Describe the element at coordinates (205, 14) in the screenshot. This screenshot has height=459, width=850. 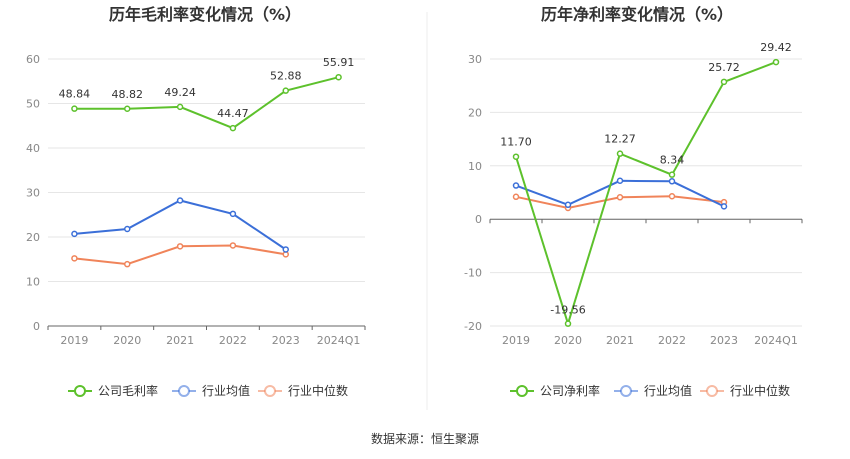
I see `chart-title: 历年毛利率变化情况（%）` at that location.